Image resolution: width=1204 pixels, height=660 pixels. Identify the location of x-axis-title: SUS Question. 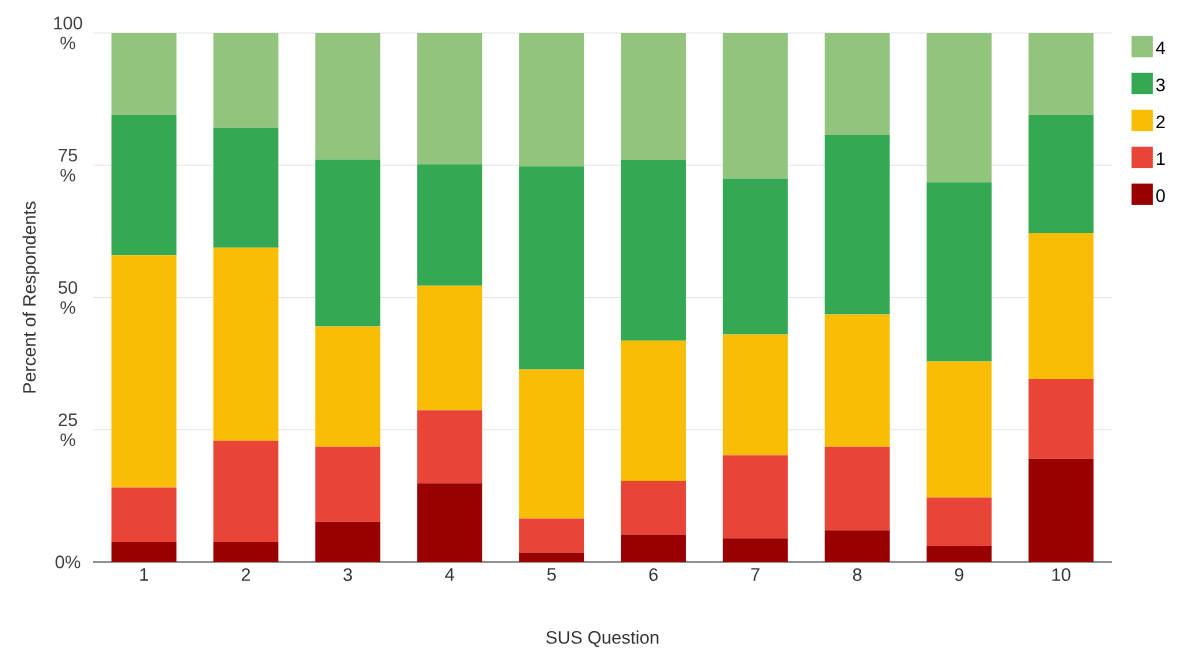
(602, 639).